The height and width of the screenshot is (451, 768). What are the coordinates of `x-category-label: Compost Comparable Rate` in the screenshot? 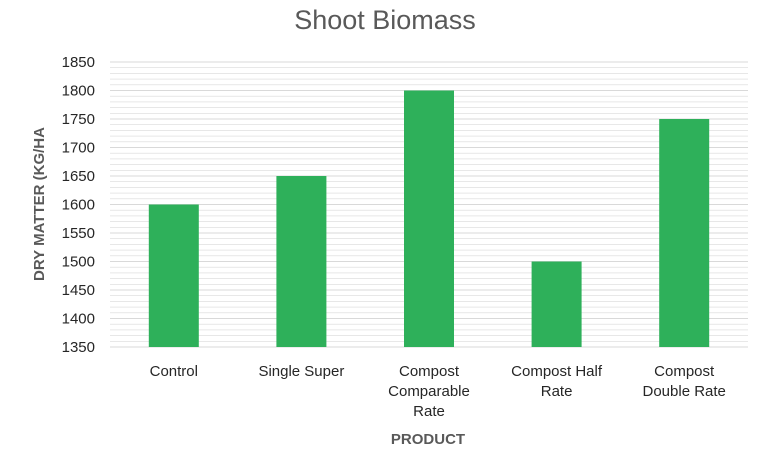 It's located at (429, 391).